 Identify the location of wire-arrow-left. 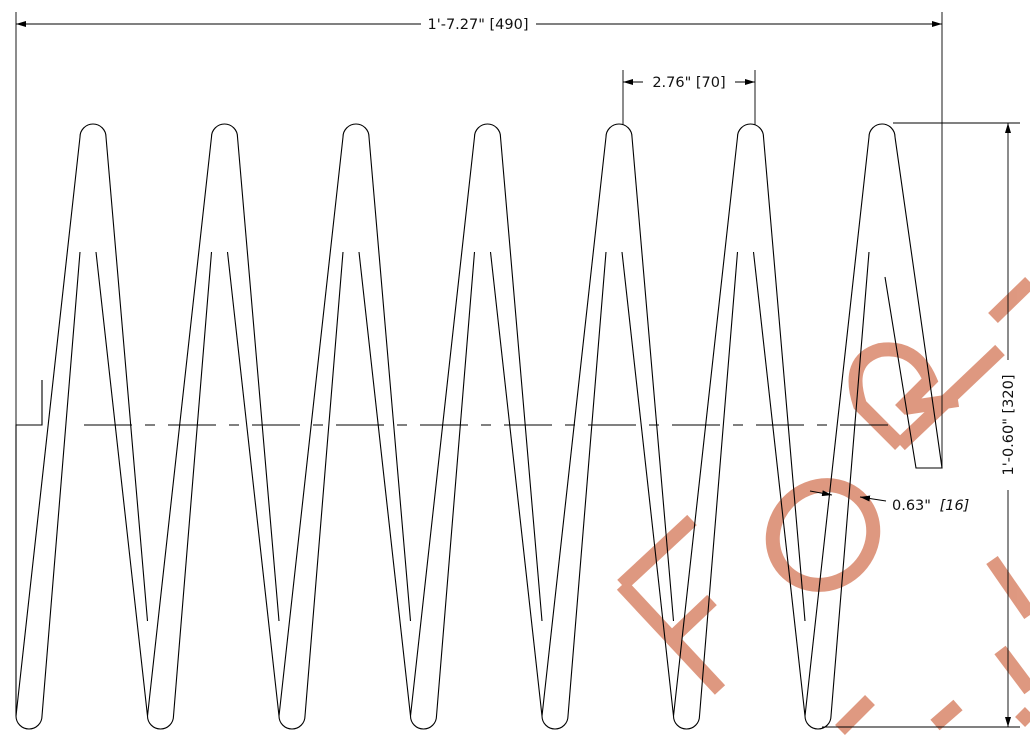
(821, 493).